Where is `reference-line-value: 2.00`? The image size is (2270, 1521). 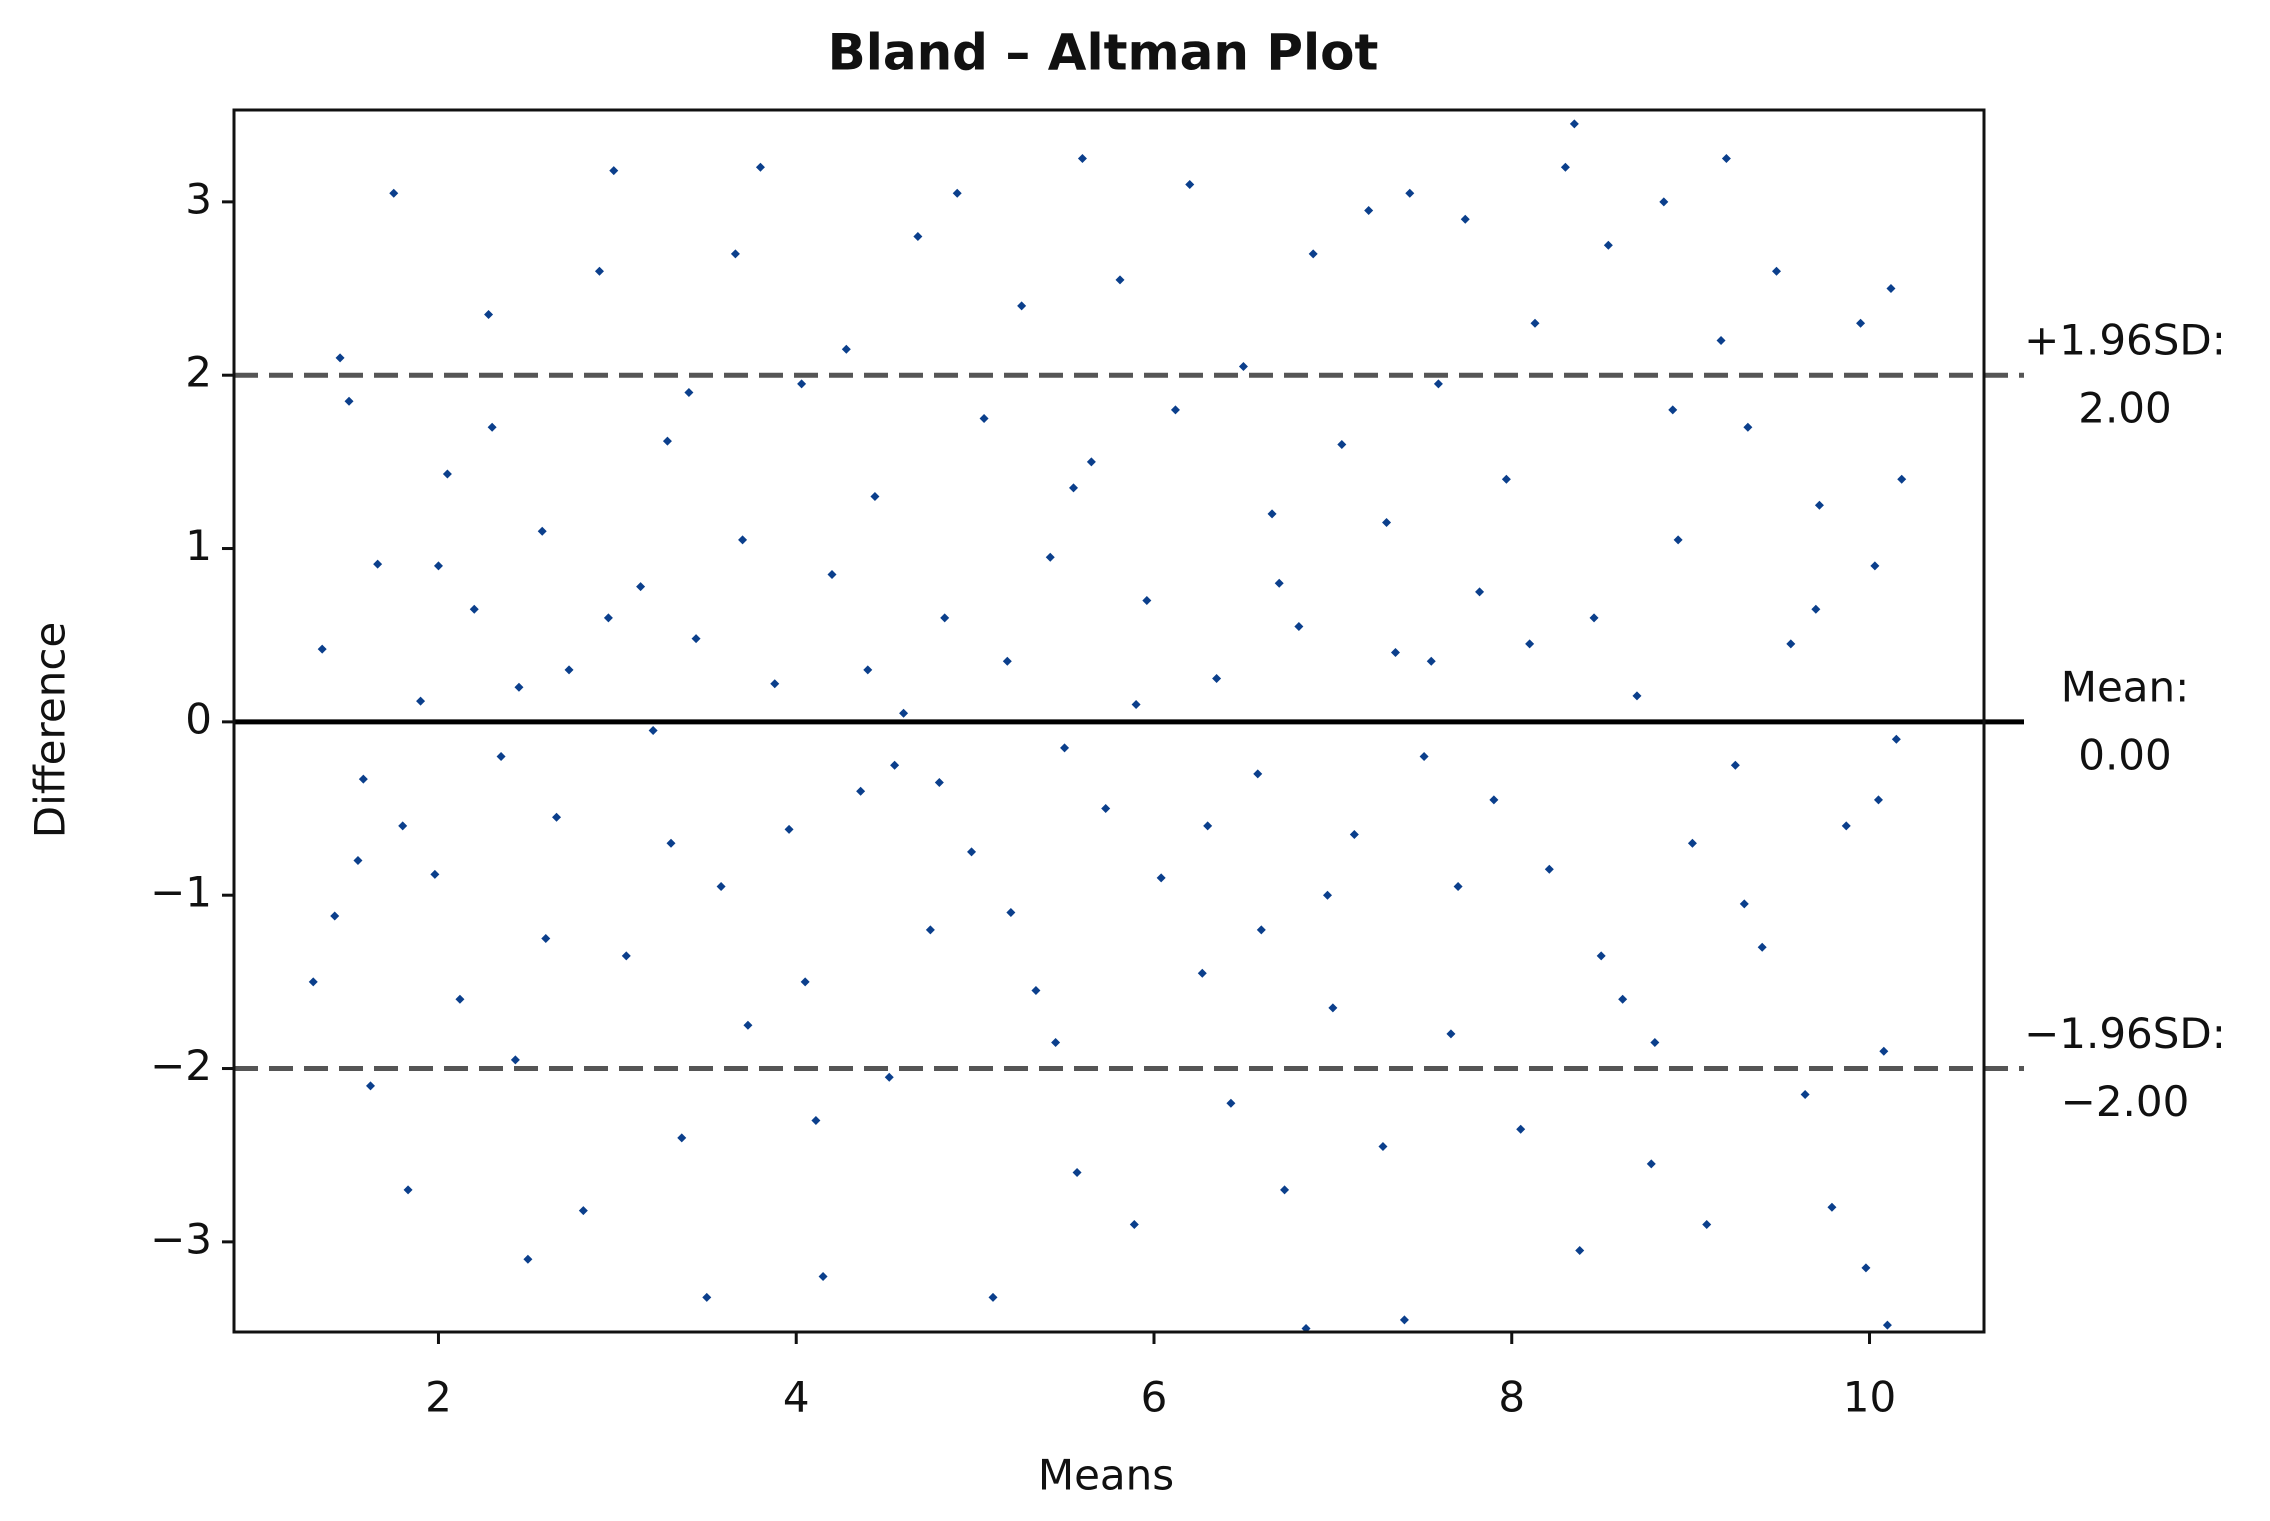
reference-line-value: 2.00 is located at coordinates (2125, 408).